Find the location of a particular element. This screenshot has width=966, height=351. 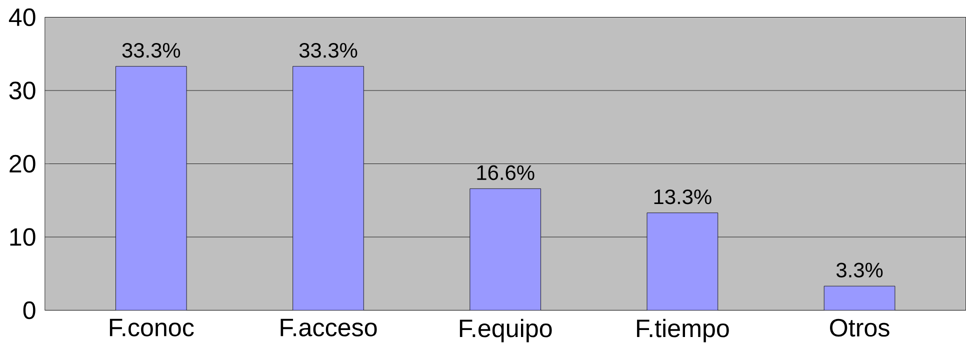

x-tick-label: F.conoc is located at coordinates (152, 328).